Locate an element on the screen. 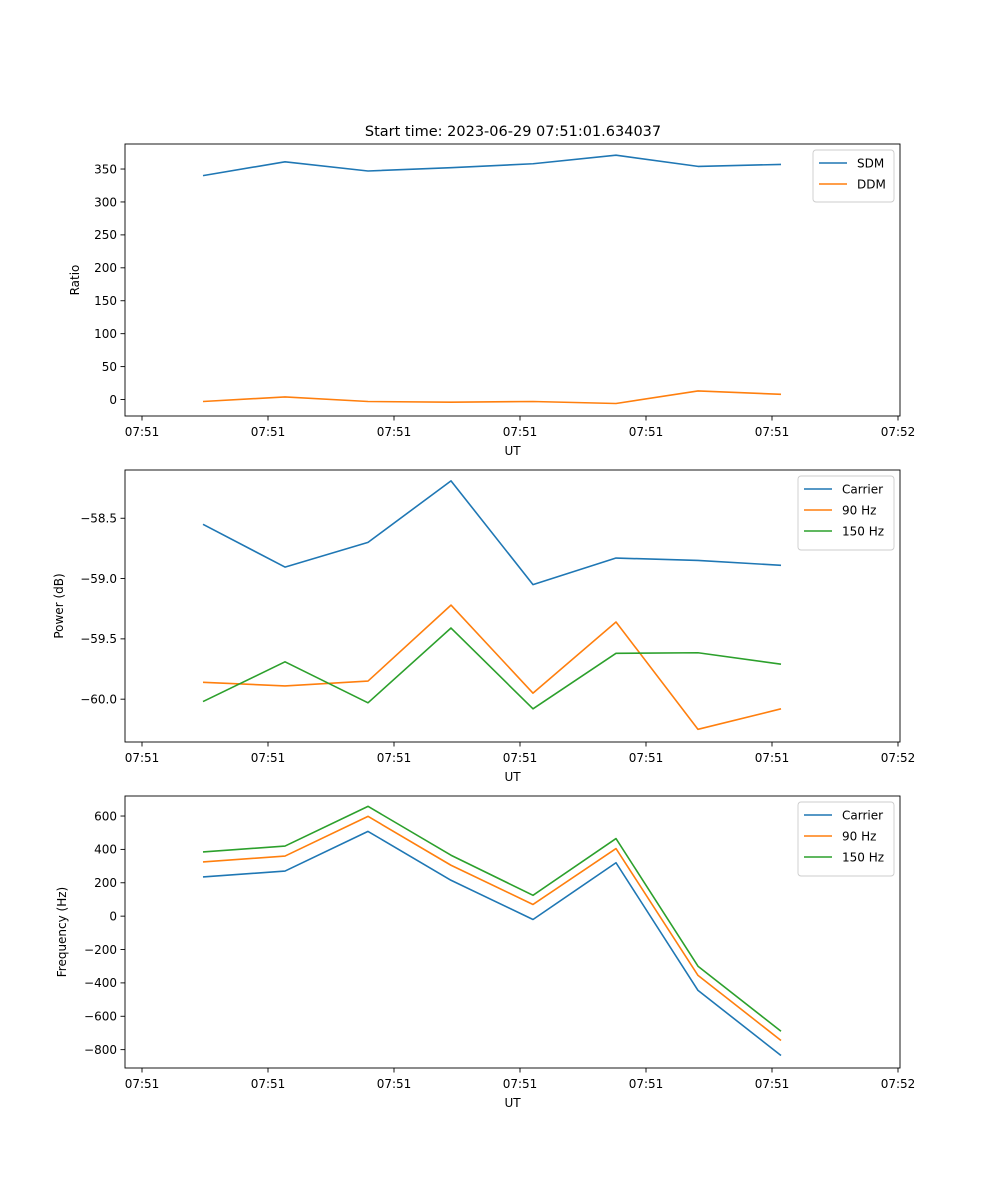 The width and height of the screenshot is (1000, 1200). y-axis-title: Frequency (Hz) is located at coordinates (62, 932).